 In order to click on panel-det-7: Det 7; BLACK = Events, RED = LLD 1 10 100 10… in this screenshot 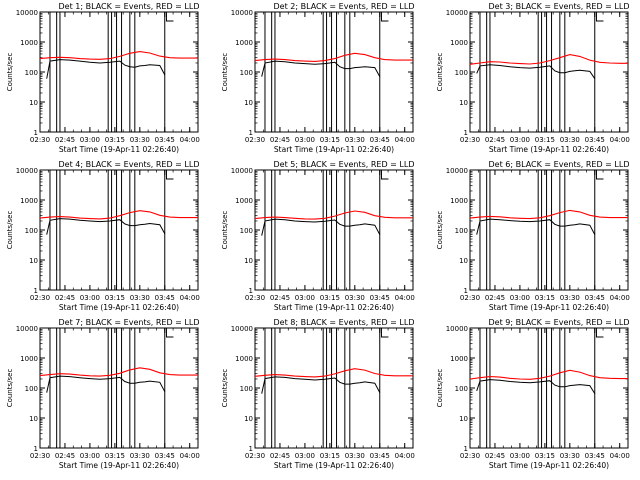, I will do `click(103, 394)`.